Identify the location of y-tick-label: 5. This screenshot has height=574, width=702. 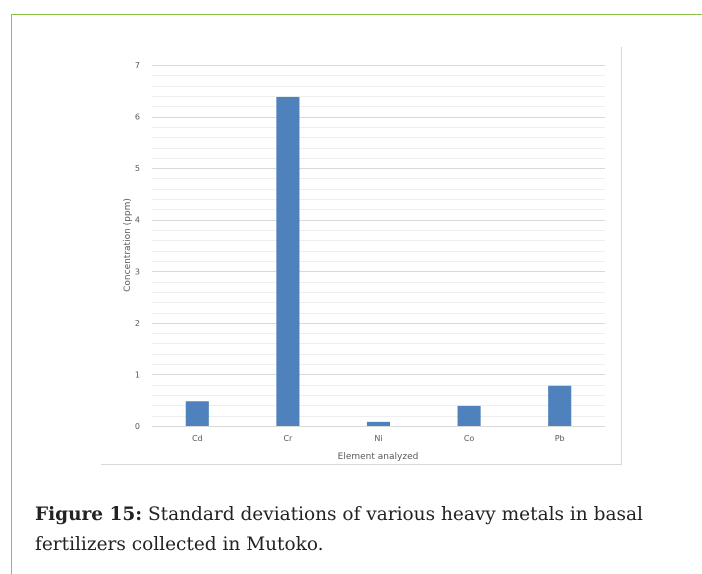
(137, 168).